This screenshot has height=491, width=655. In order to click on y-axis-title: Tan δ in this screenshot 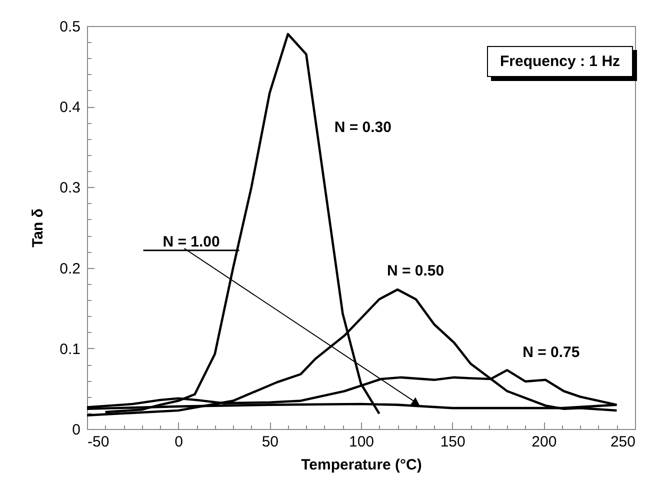, I will do `click(38, 228)`.